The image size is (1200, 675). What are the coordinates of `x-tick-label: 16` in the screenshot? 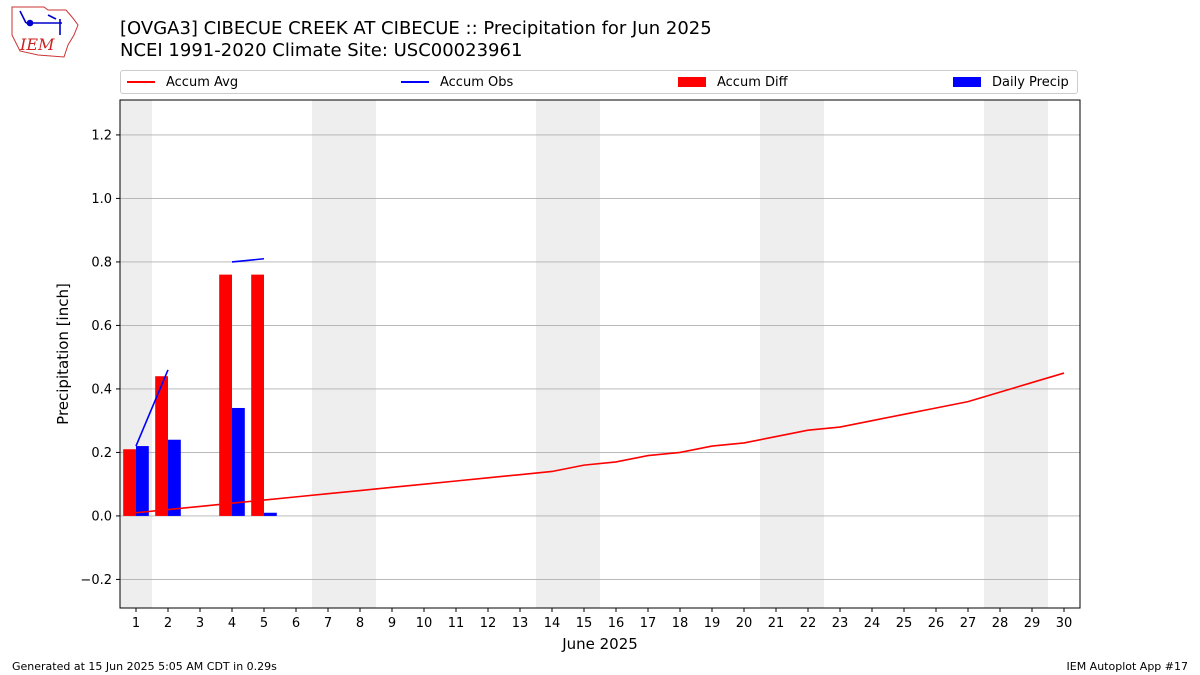 It's located at (616, 623).